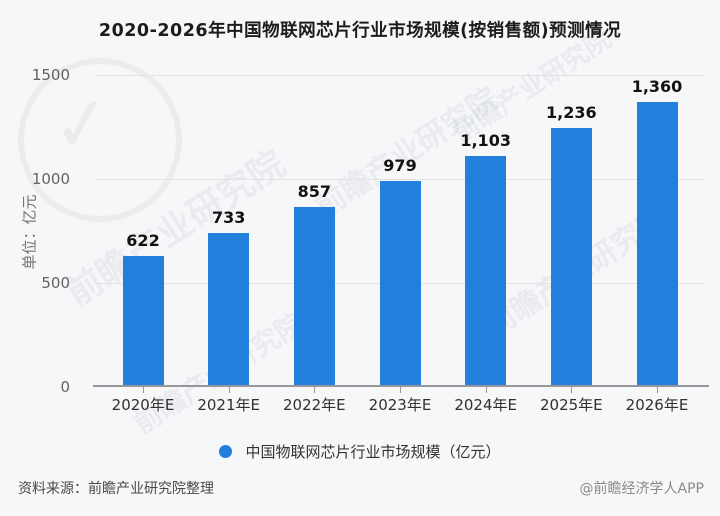  Describe the element at coordinates (50, 75) in the screenshot. I see `y-tick-label: 1500` at that location.